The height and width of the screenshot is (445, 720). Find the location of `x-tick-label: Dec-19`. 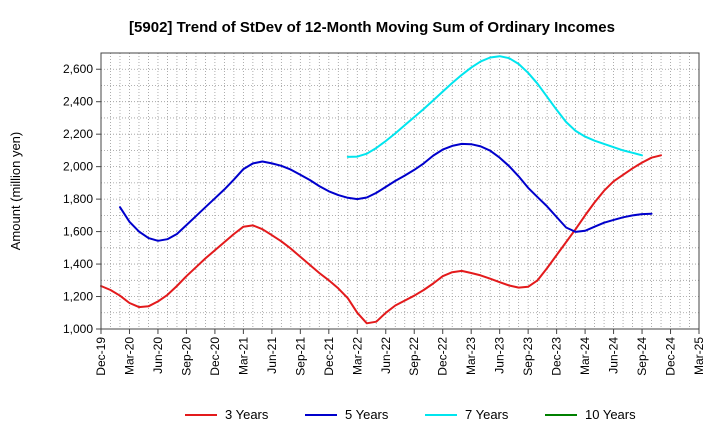

x-tick-label: Dec-19 is located at coordinates (101, 356).